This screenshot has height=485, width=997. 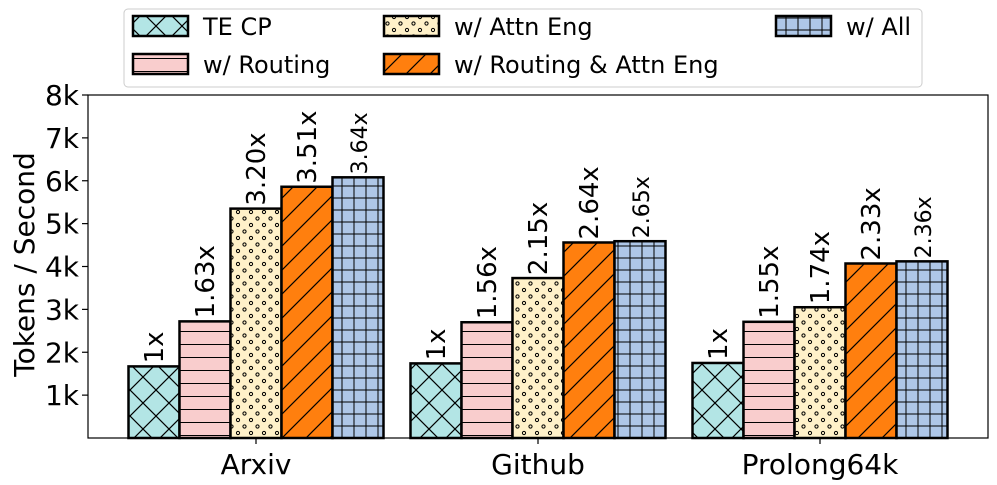 What do you see at coordinates (256, 323) in the screenshot?
I see `bar-outline-arxiv-w-attn-eng` at bounding box center [256, 323].